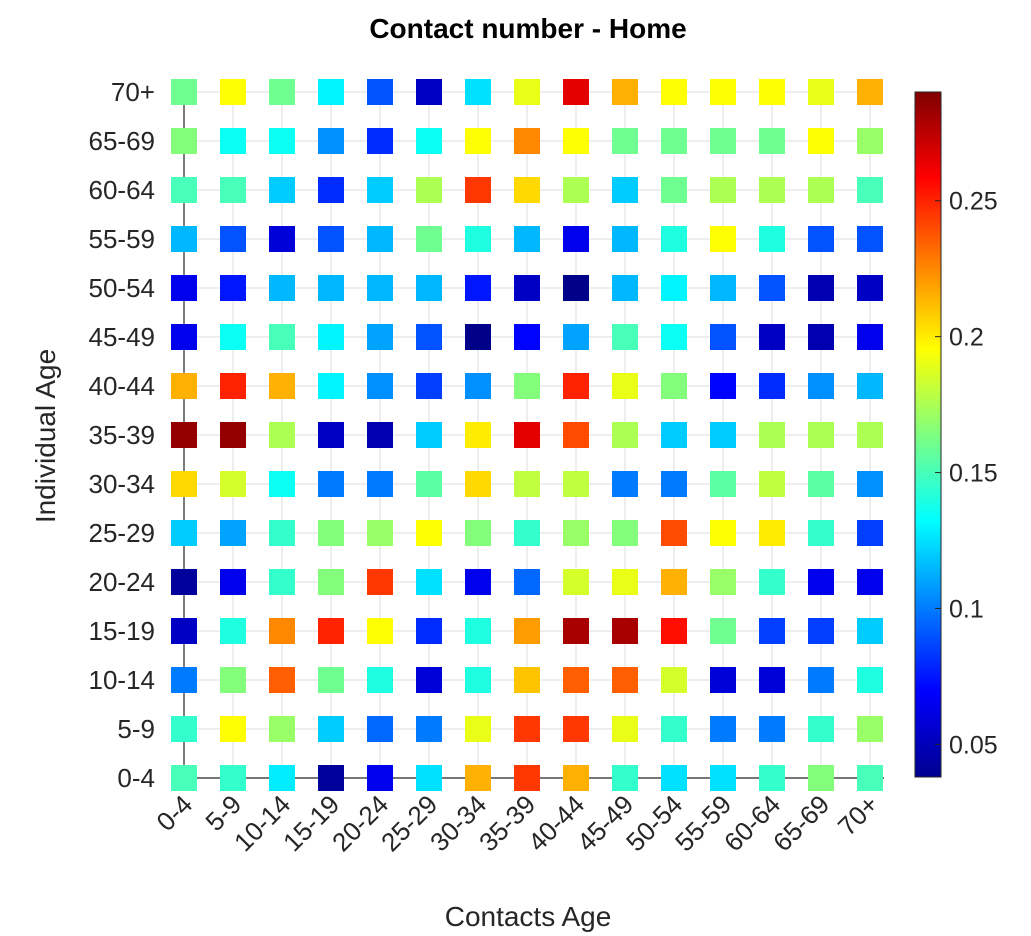  Describe the element at coordinates (133, 92) in the screenshot. I see `y-tick-label: 70+` at that location.